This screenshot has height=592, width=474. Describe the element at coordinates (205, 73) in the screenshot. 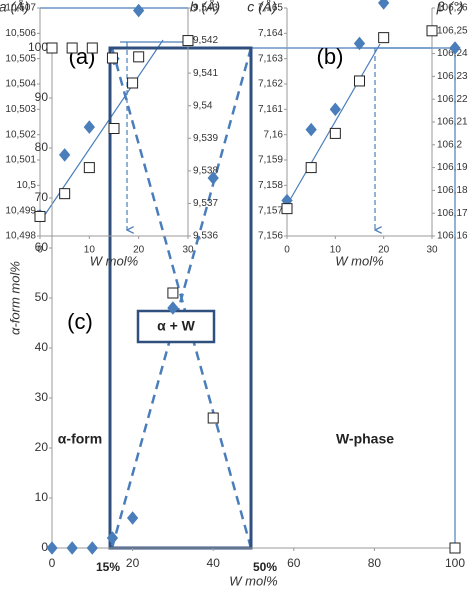

I see `y2-tick-label: 9,541` at that location.